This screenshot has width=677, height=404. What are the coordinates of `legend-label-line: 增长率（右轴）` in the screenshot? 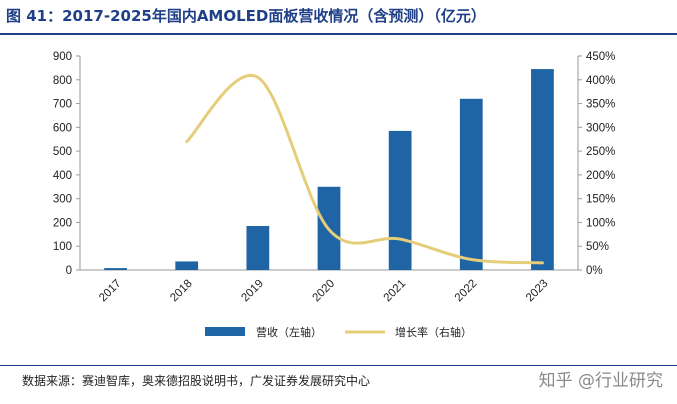 It's located at (433, 332).